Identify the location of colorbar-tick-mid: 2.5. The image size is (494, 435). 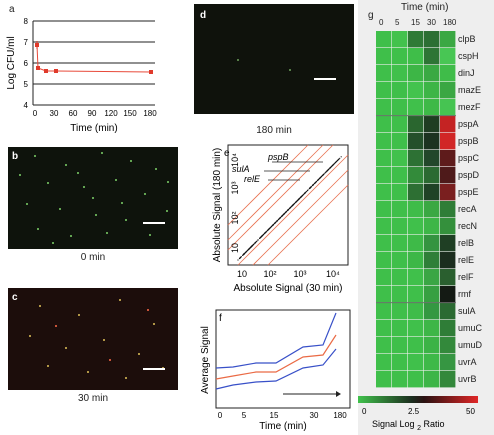
(414, 411).